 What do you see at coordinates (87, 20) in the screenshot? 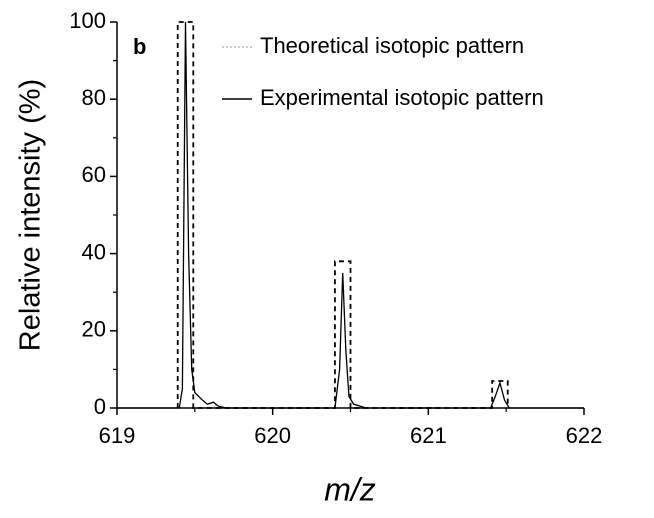
I see `y-tick-label: 100` at bounding box center [87, 20].